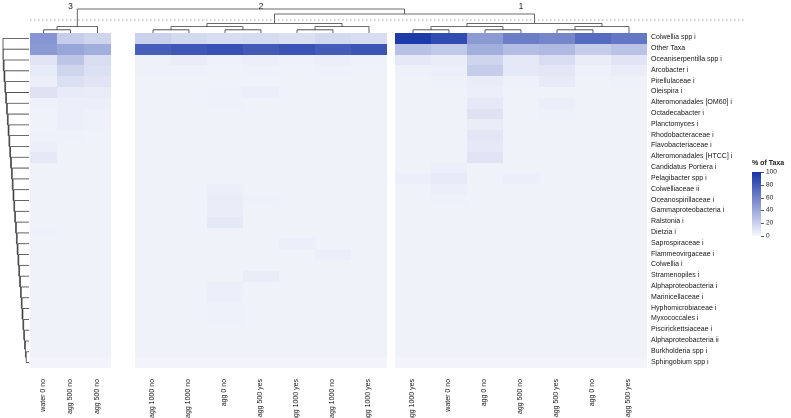 The width and height of the screenshot is (791, 418). What do you see at coordinates (675, 124) in the screenshot?
I see `row-label: Planctomyces i` at bounding box center [675, 124].